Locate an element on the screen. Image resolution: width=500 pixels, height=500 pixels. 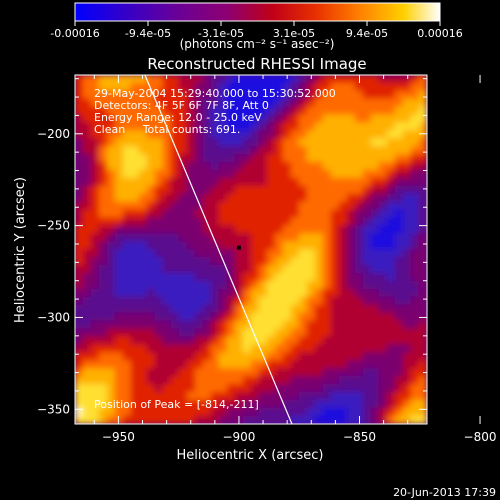
x-tick-label: −850 is located at coordinates (359, 437).